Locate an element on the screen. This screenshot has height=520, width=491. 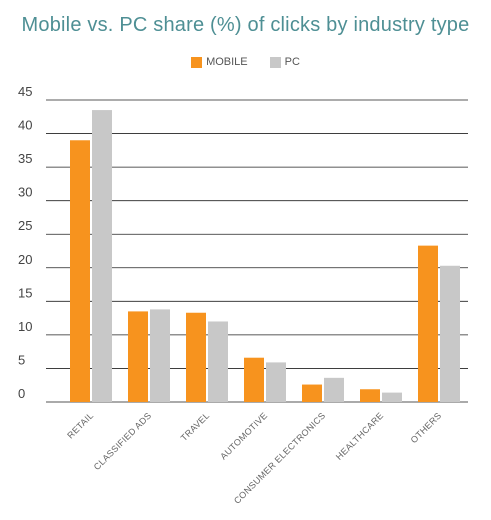
y-tick-label: 20 is located at coordinates (25, 259).